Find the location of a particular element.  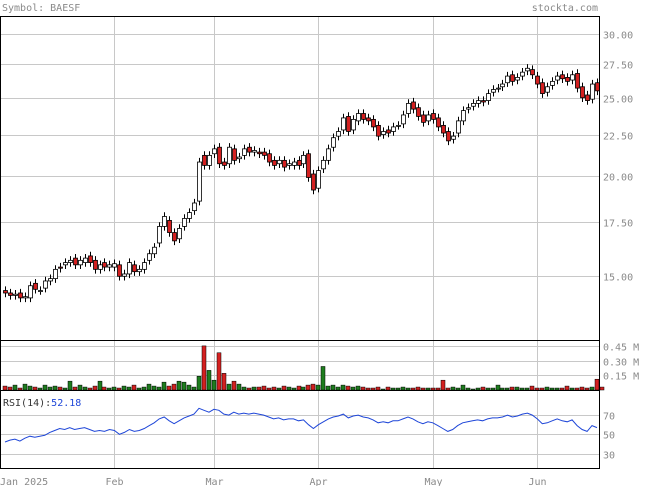

price-tick-label: 22.50 is located at coordinates (618, 137).